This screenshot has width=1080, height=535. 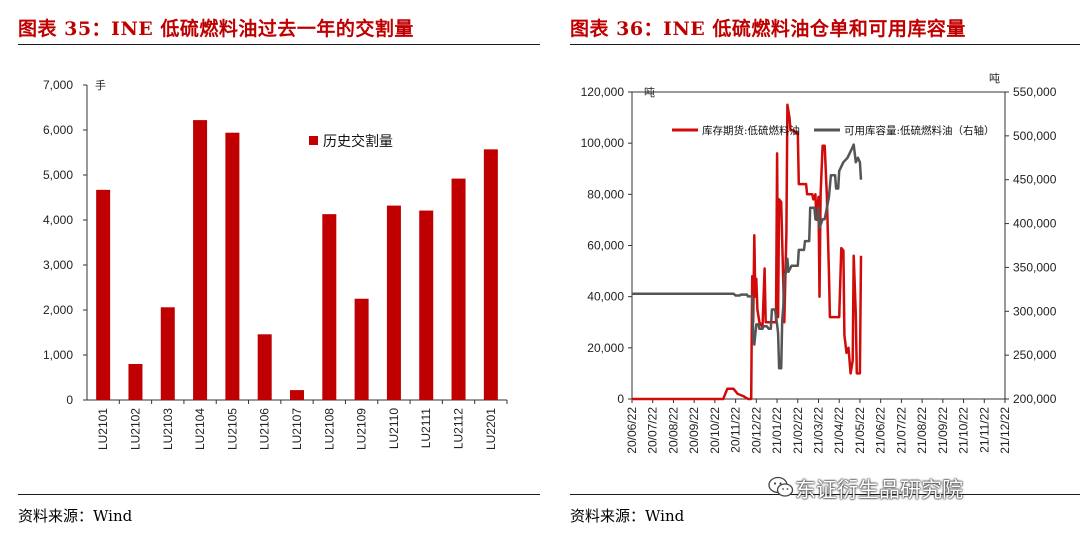 What do you see at coordinates (777, 430) in the screenshot?
I see `x-tick-label: 21/01/22` at bounding box center [777, 430].